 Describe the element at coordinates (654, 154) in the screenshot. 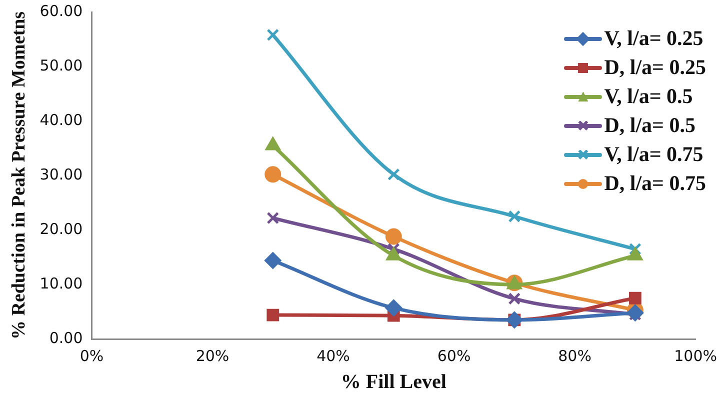

I see `legend-label: V, l/a= 0.75` at that location.